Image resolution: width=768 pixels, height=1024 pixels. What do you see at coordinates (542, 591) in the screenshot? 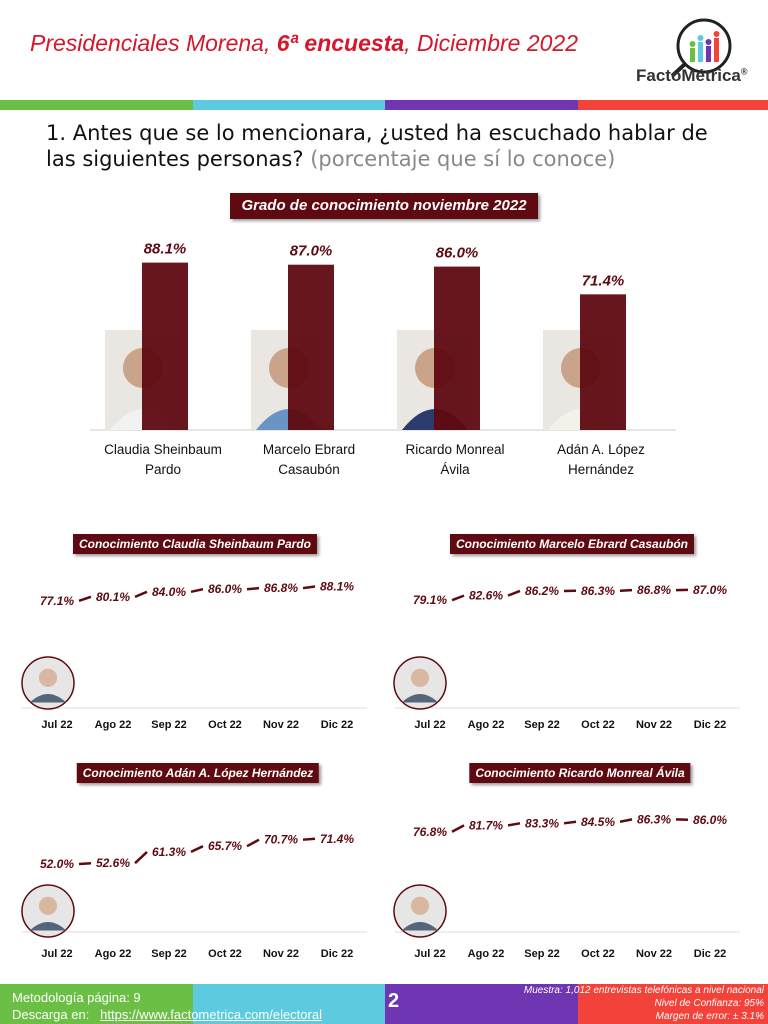
I see `line-value-label: 86.2%` at bounding box center [542, 591].